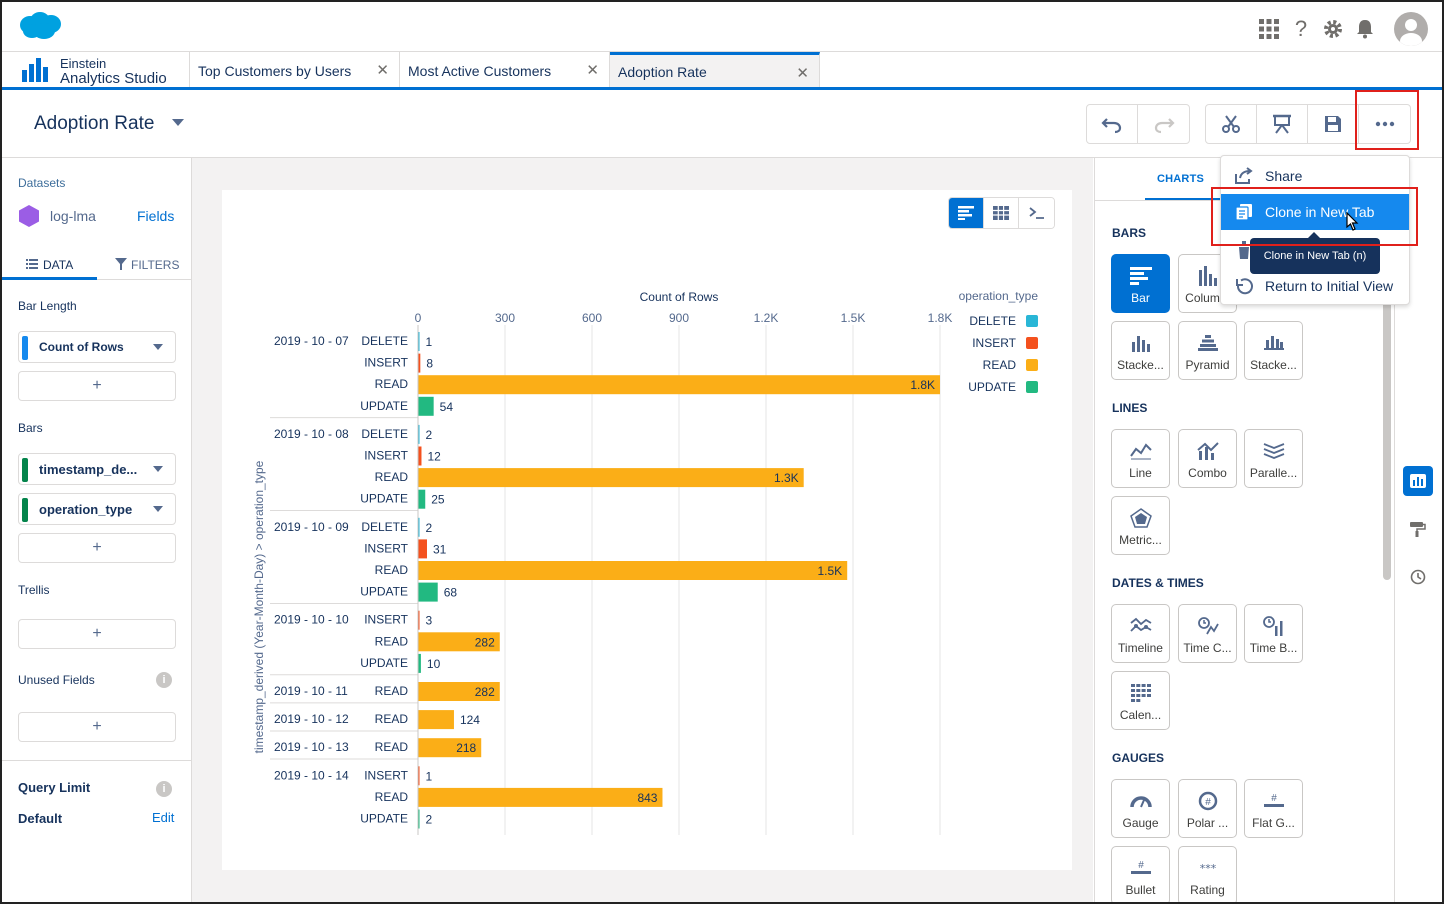 The image size is (1444, 904). What do you see at coordinates (40, 26) in the screenshot?
I see `salesforce-cloud-logo` at bounding box center [40, 26].